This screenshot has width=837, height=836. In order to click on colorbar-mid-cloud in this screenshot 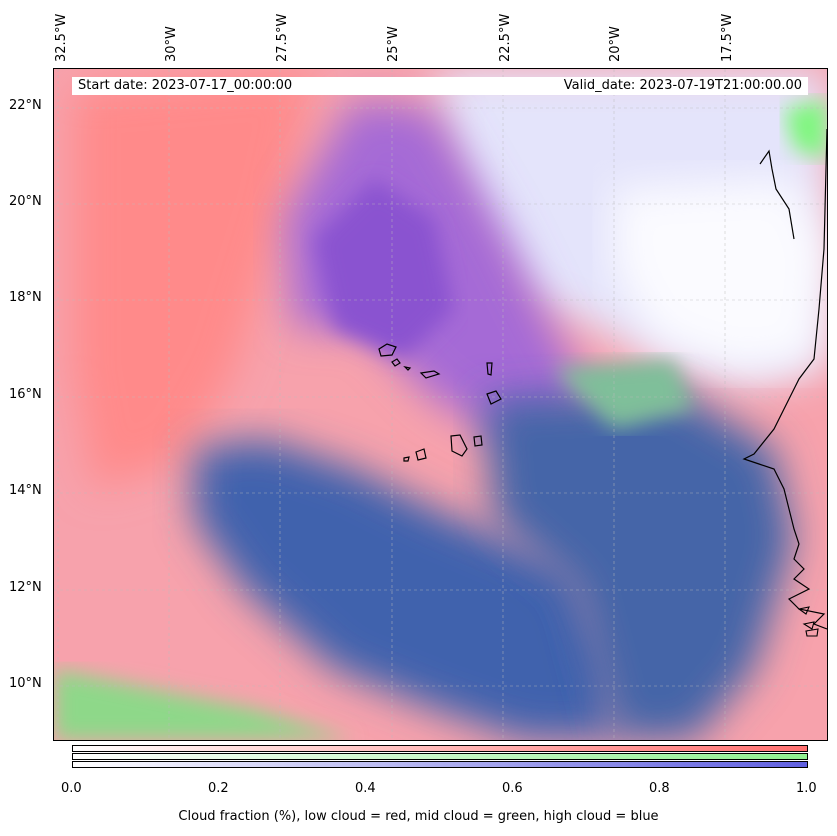, I will do `click(440, 756)`.